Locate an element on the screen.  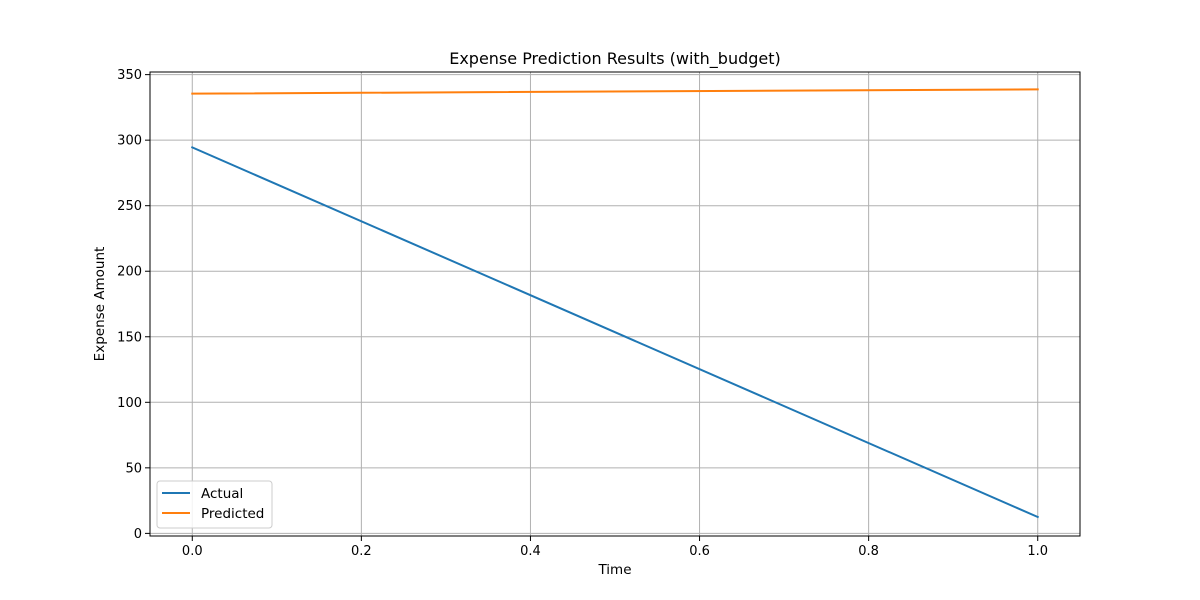
y-tick-label: 200 is located at coordinates (129, 272).